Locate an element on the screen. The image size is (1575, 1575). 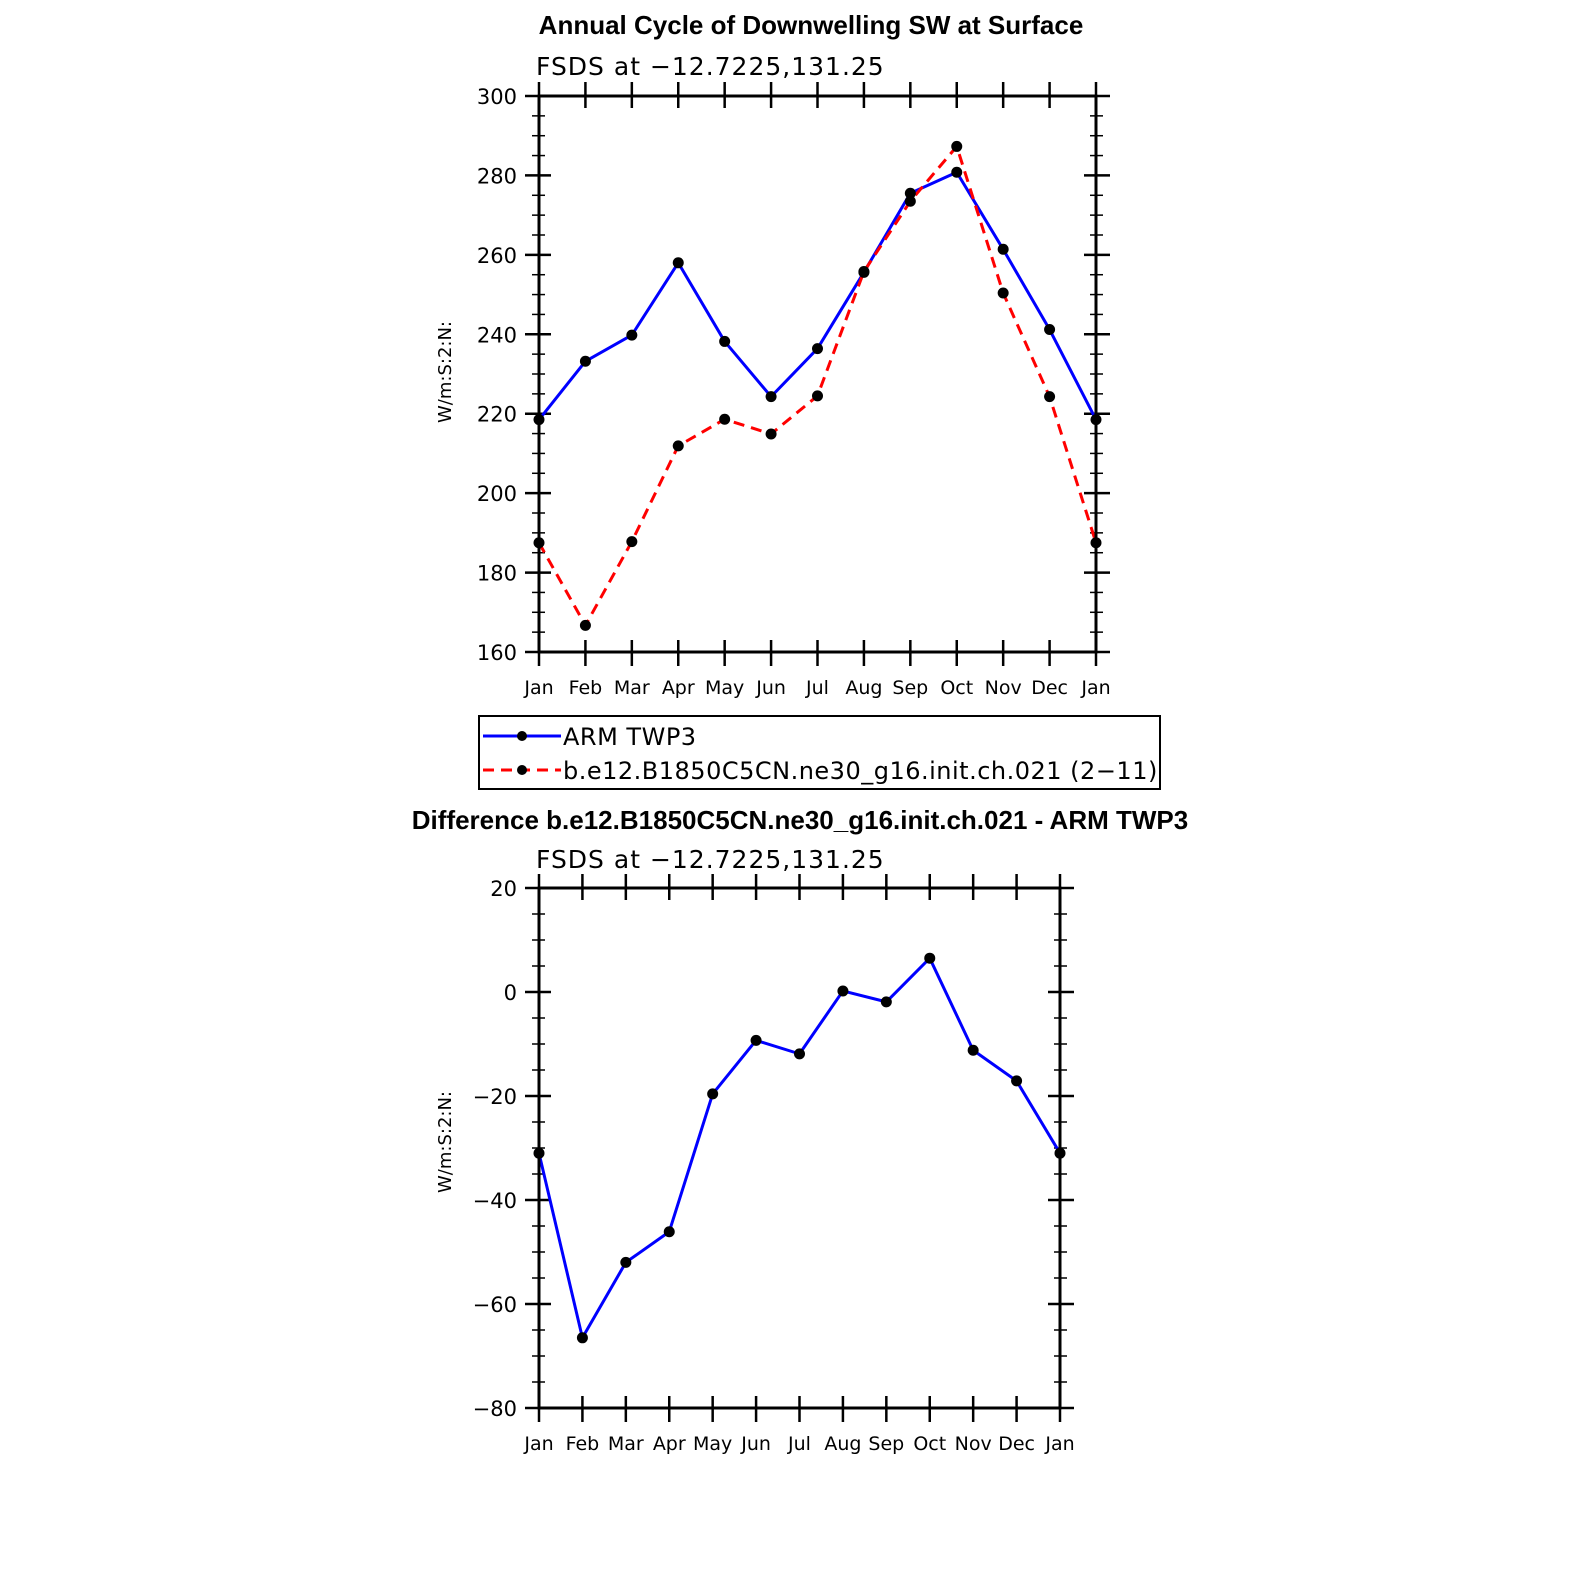
difference-subtitle: FSDS at −12.7225,131.25 is located at coordinates (710, 859).